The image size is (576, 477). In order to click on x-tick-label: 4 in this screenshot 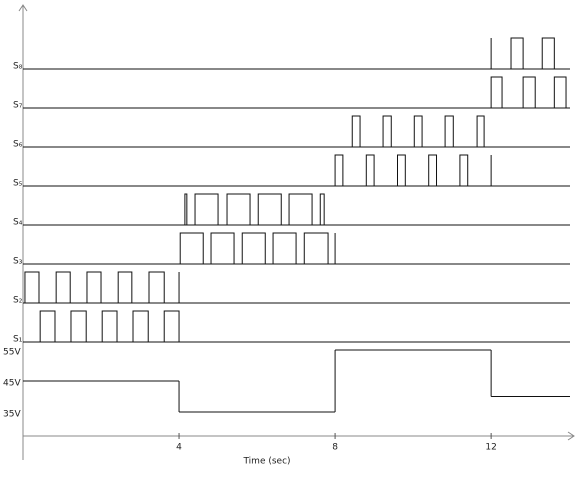, I will do `click(179, 448)`.